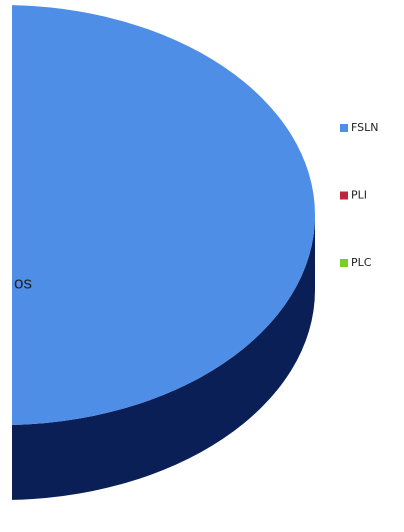  Describe the element at coordinates (361, 262) in the screenshot. I see `legend-label: PLC` at that location.